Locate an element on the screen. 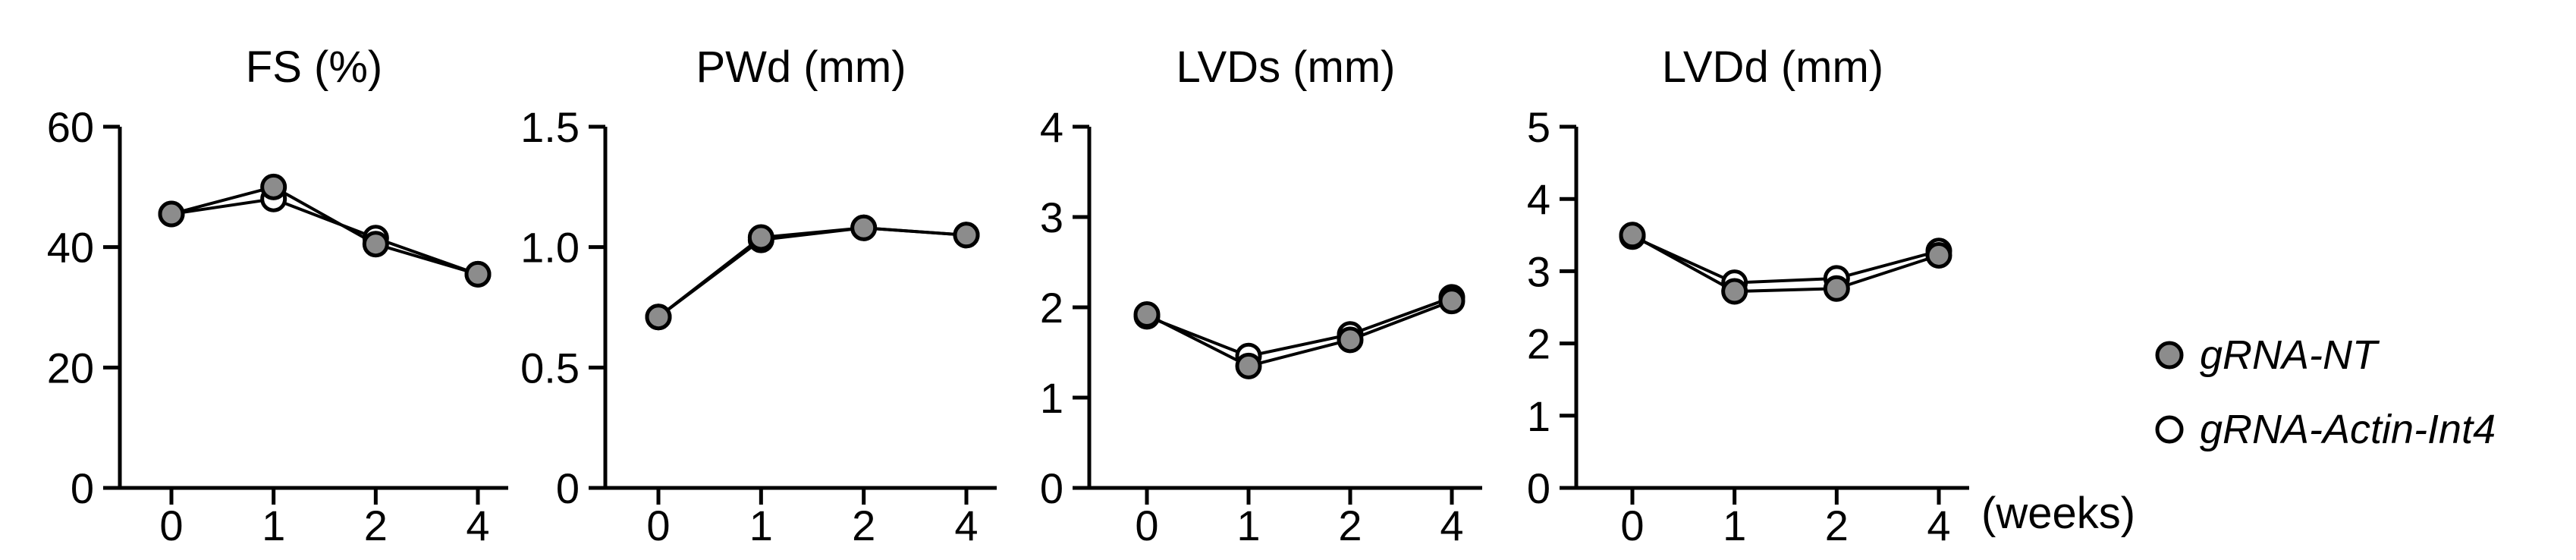 The height and width of the screenshot is (560, 2576). legend-label-gRNA-NT: gRNA-NT is located at coordinates (2290, 355).